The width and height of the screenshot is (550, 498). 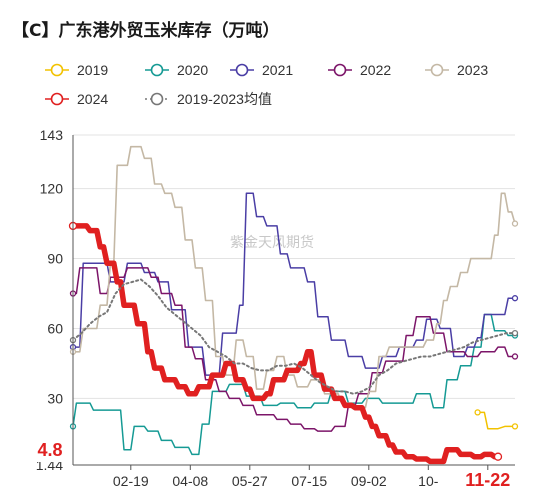 I want to click on start-value-label: 4.8, so click(x=49, y=450).